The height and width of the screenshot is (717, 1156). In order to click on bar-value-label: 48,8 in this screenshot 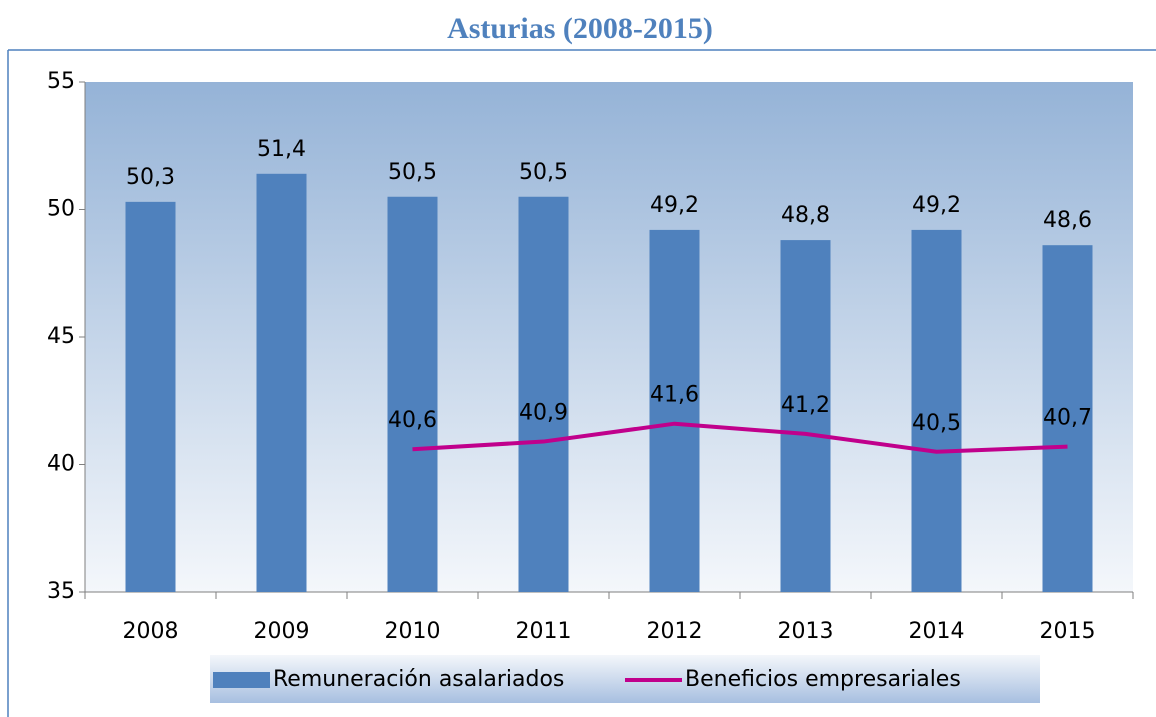, I will do `click(805, 215)`.